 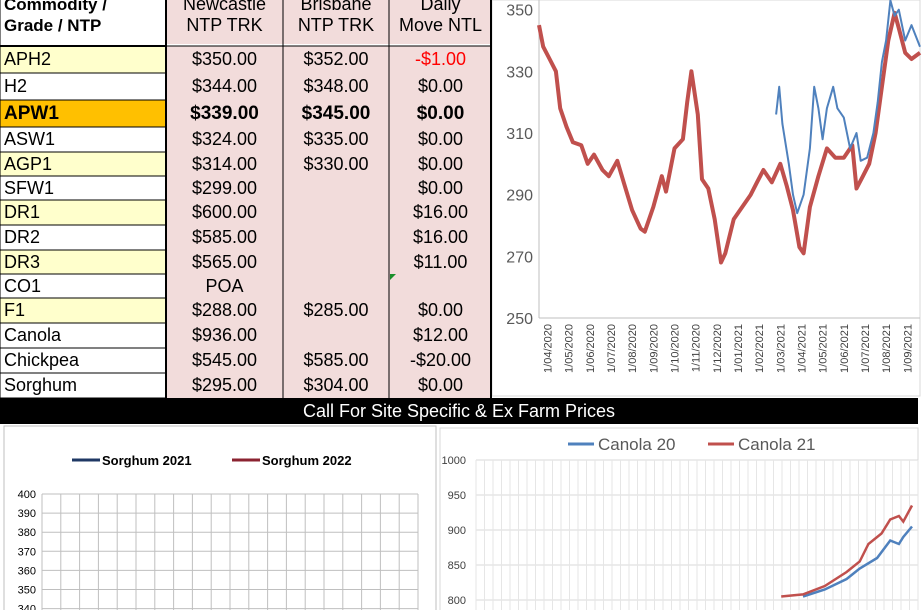 What do you see at coordinates (55, 7) in the screenshot?
I see `header-line: Commodity /` at bounding box center [55, 7].